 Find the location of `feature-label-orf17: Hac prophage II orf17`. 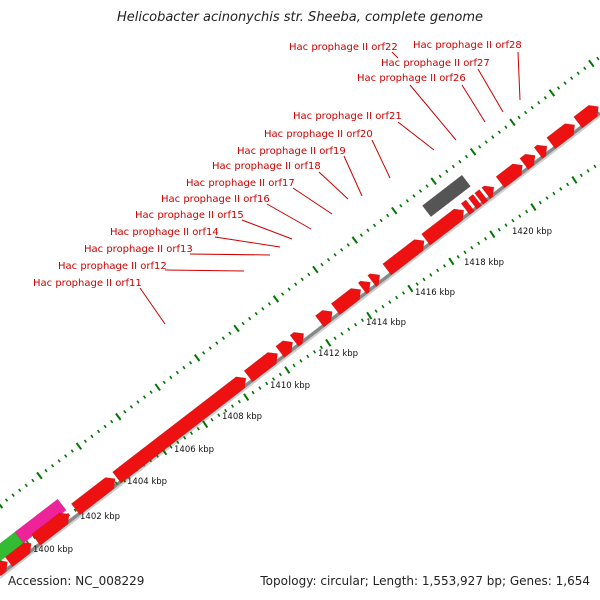

feature-label-orf17: Hac prophage II orf17 is located at coordinates (240, 183).